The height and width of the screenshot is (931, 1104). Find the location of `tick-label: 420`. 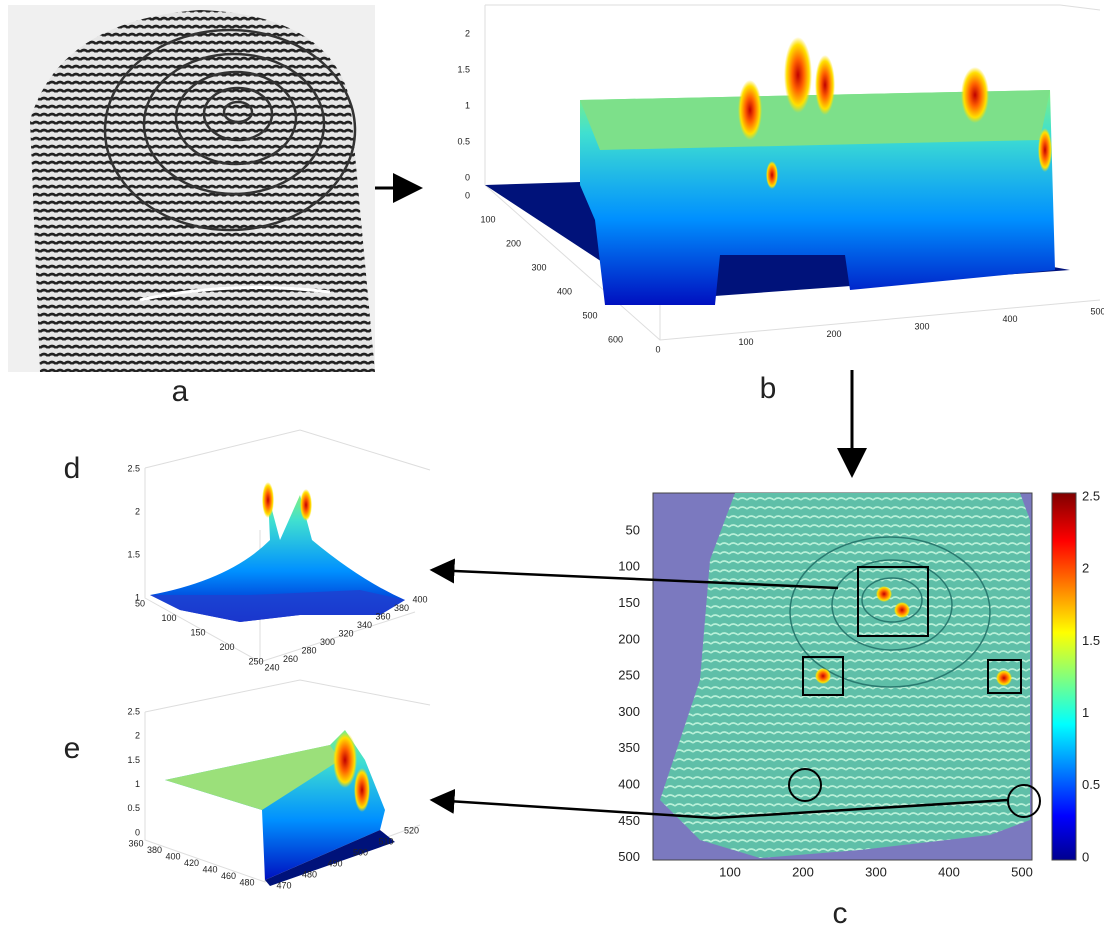

tick-label: 420 is located at coordinates (191, 863).